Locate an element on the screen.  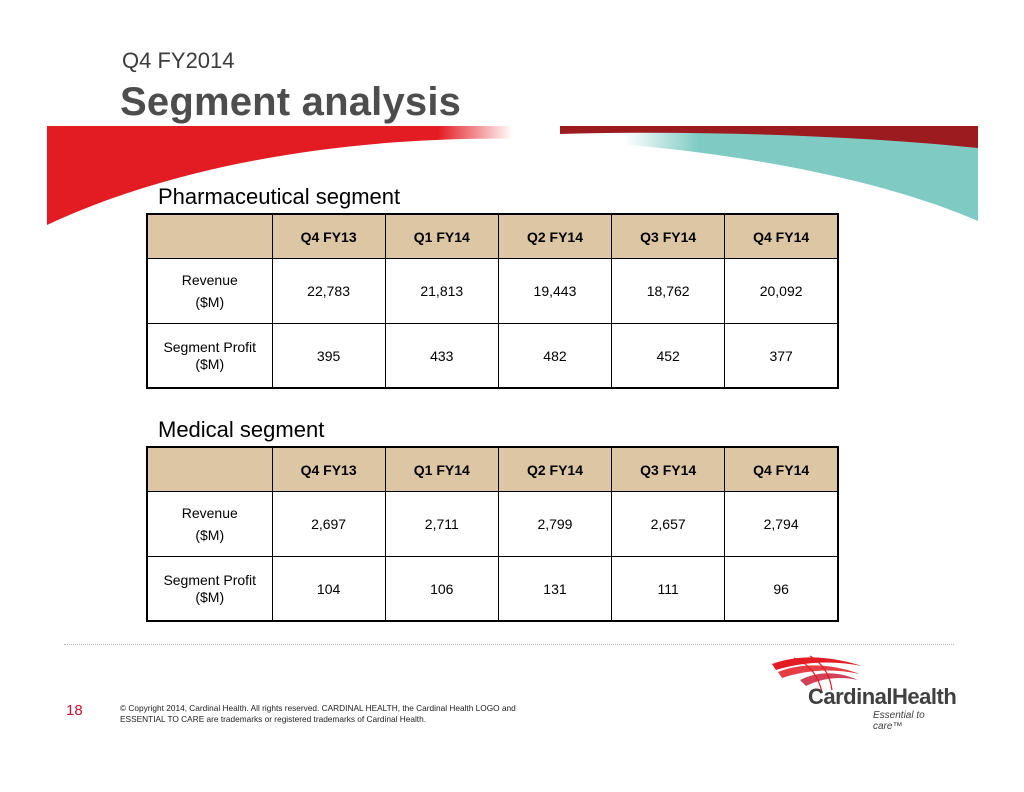
table-row: Segment Profit ($M) 395 433 482 452 377 is located at coordinates (492, 356).